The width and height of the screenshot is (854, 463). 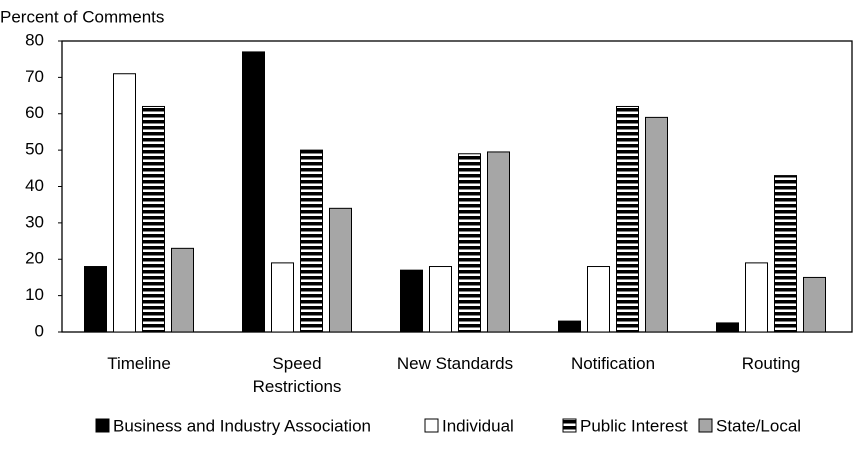 I want to click on x-tick-label: Notification, so click(x=613, y=363).